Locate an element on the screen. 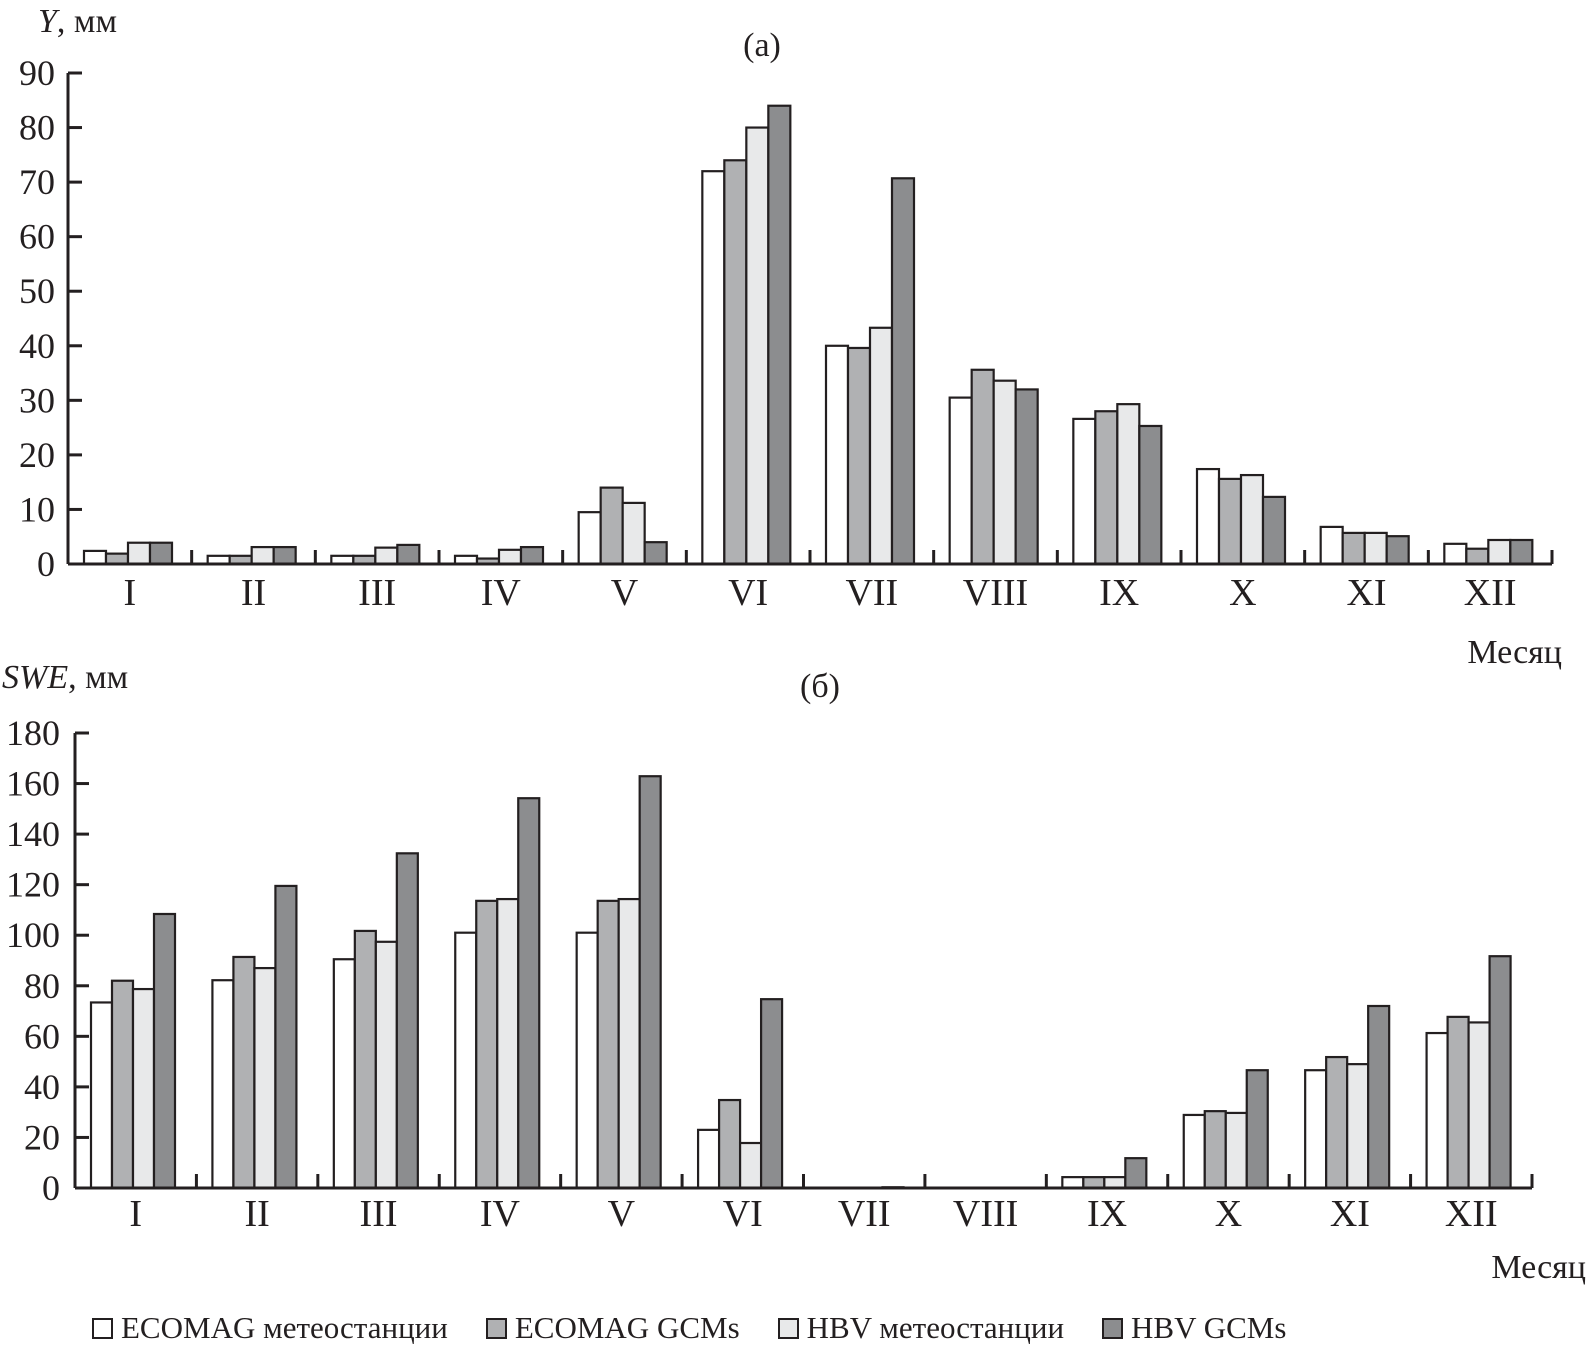 The height and width of the screenshot is (1364, 1586). x-category-label: III is located at coordinates (379, 1214).